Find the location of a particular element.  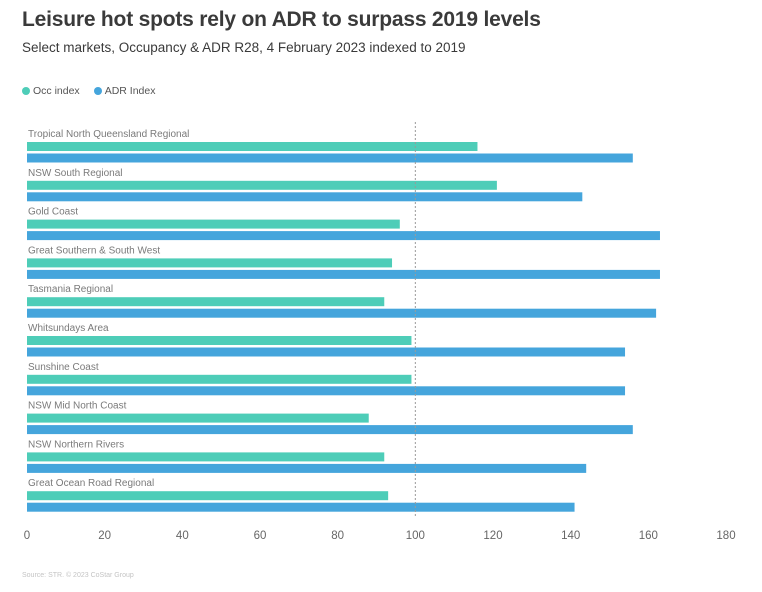

x-tick-label: 0 is located at coordinates (27, 536).